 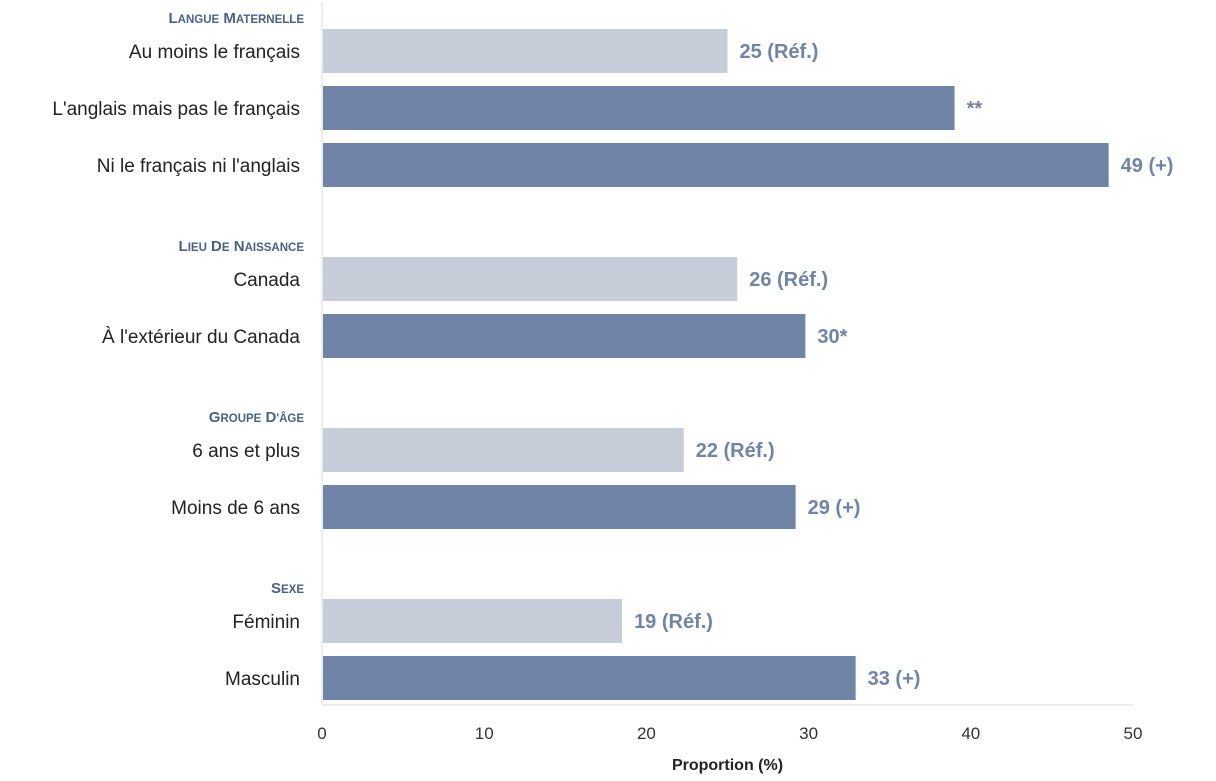 What do you see at coordinates (214, 52) in the screenshot?
I see `category-label-0-0: Au moins le français` at bounding box center [214, 52].